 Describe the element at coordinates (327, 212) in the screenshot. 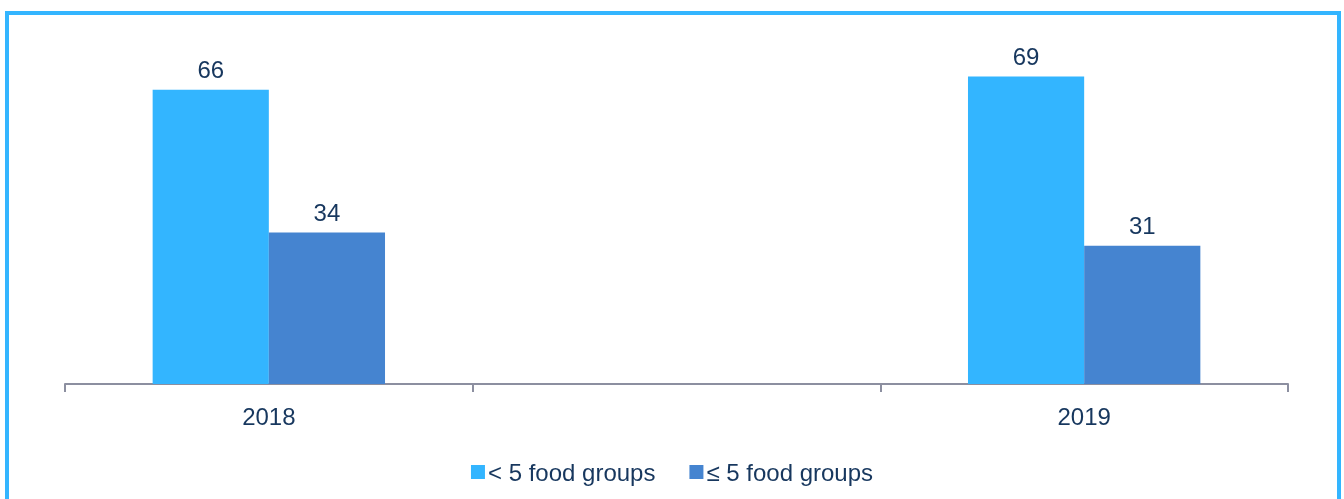

I see `data-label: 34` at that location.